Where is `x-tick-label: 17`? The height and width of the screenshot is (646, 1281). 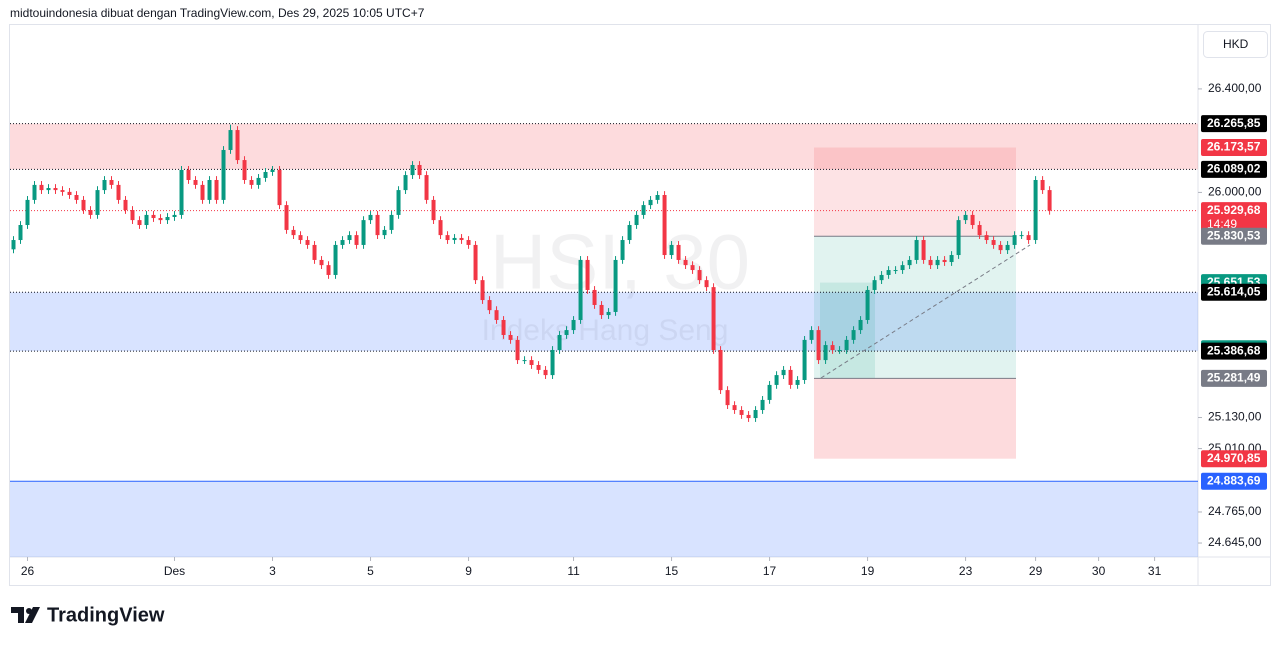
x-tick-label: 17 is located at coordinates (770, 571).